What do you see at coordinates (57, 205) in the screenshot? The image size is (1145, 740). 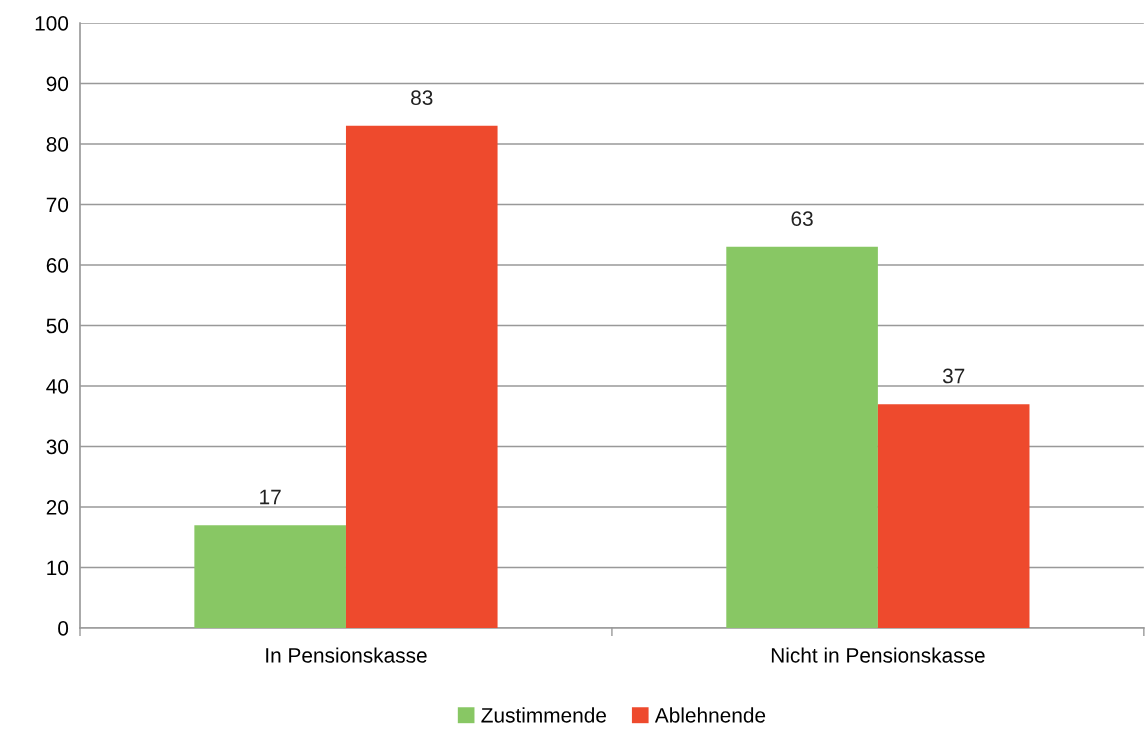 I see `y-tick-label: 70` at bounding box center [57, 205].